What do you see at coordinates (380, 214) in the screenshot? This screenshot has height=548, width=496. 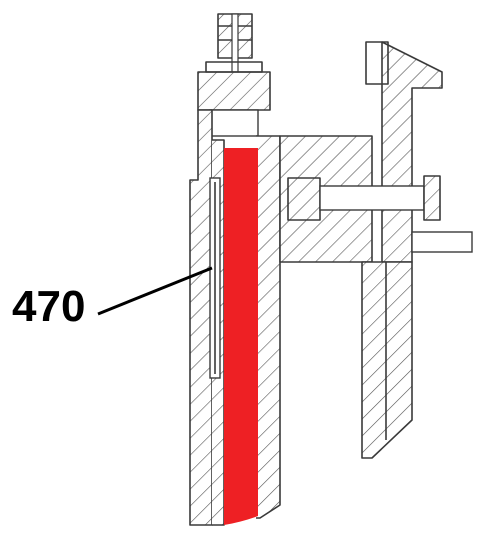 I see `bolt` at bounding box center [380, 214].